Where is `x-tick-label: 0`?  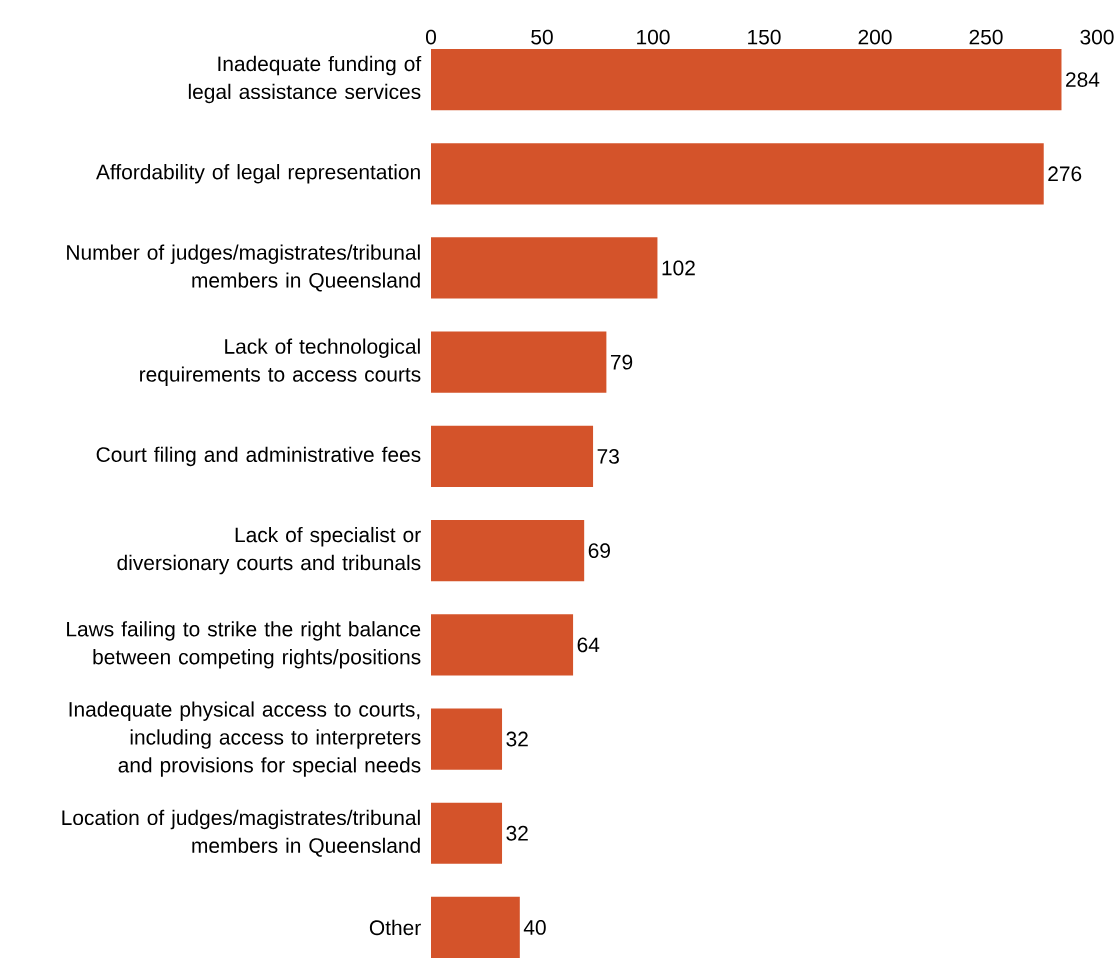 x-tick-label: 0 is located at coordinates (430, 37).